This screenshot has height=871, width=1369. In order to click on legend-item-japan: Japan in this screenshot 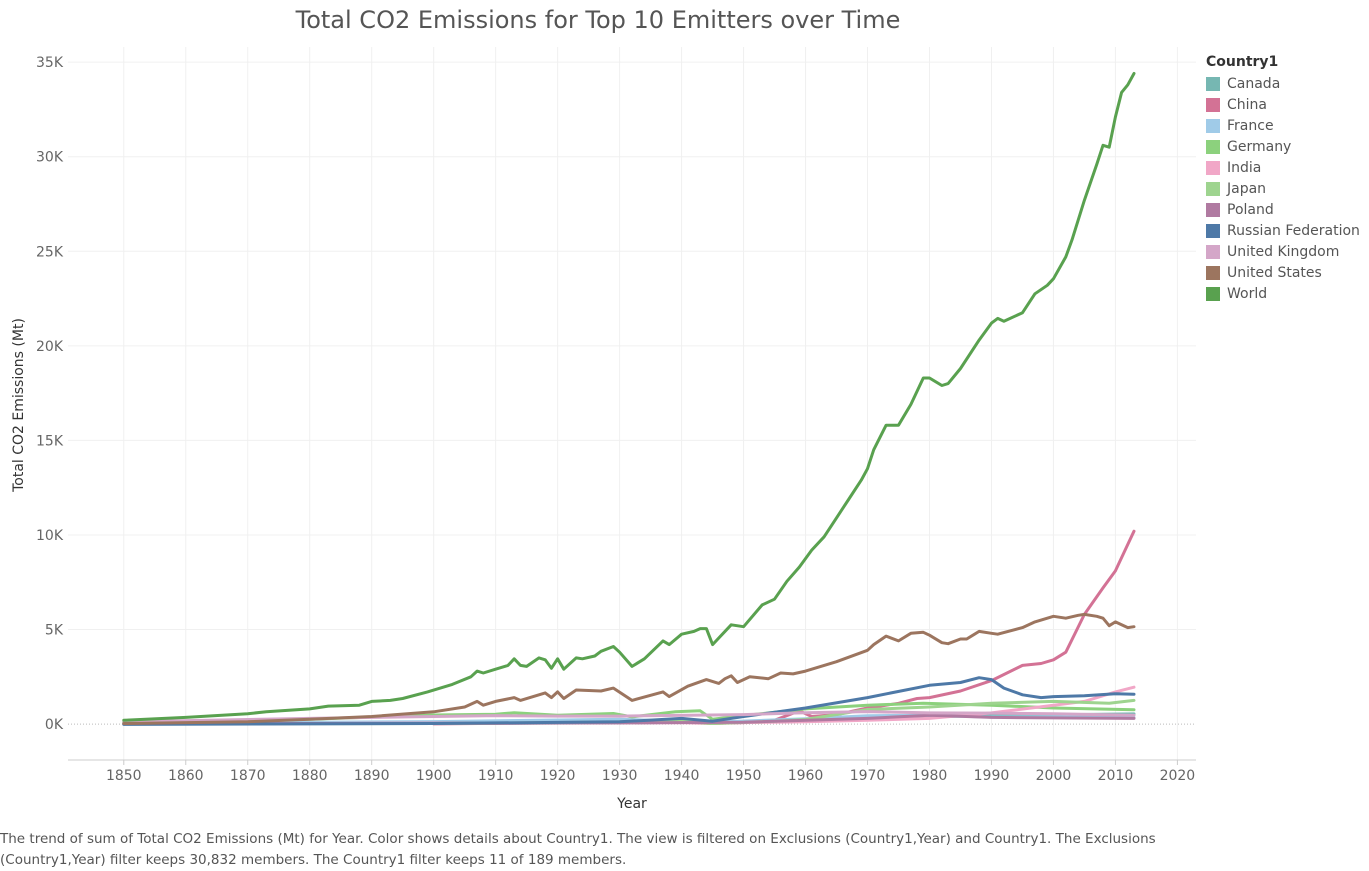, I will do `click(1283, 188)`.